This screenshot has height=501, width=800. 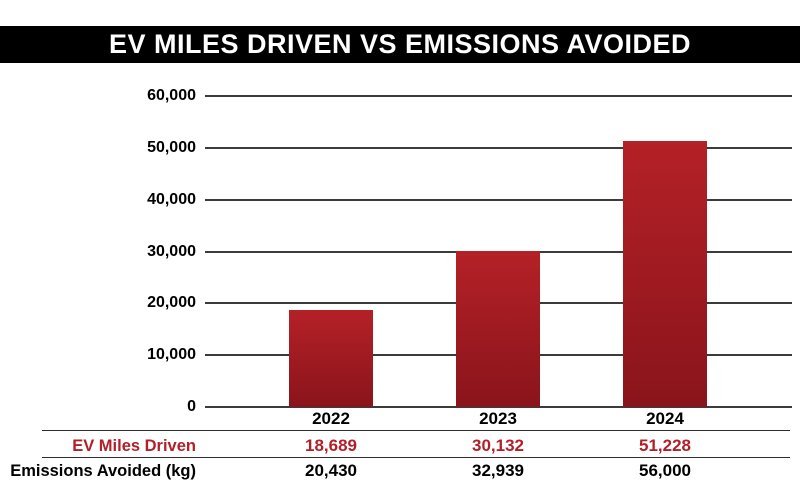 What do you see at coordinates (665, 470) in the screenshot?
I see `table-cell-emissions-2024: 56,000` at bounding box center [665, 470].